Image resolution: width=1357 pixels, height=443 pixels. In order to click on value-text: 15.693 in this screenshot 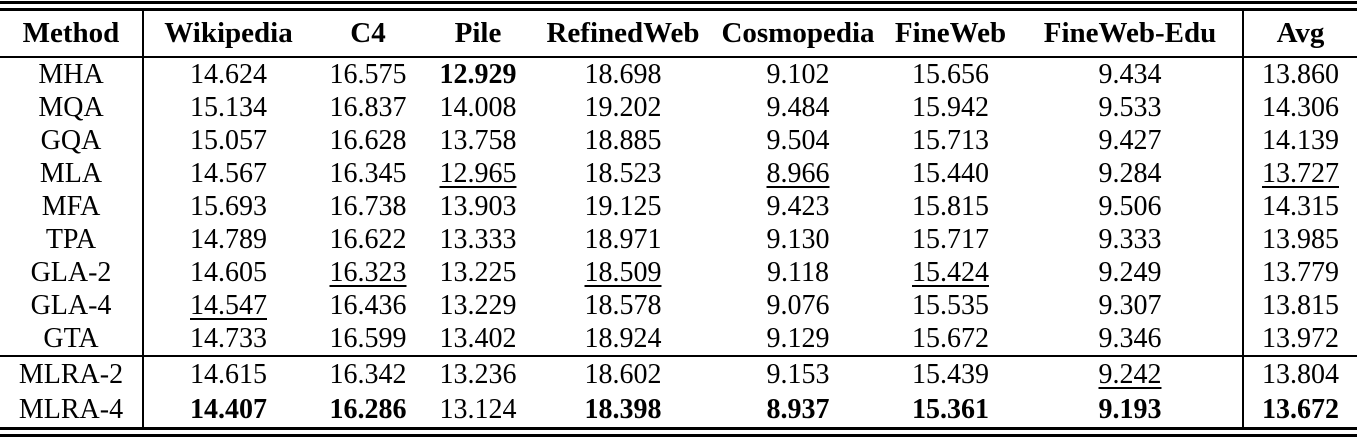, I will do `click(228, 206)`.